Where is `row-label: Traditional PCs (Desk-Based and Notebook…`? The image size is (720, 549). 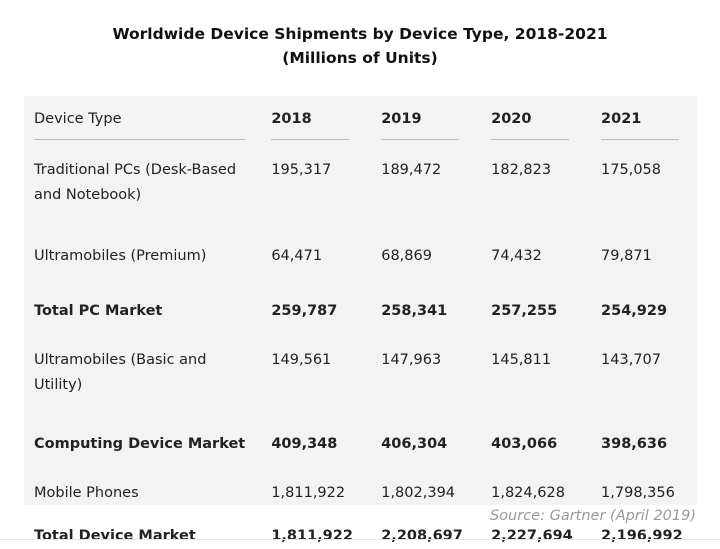 row-label: Traditional PCs (Desk-Based and Notebook… is located at coordinates (135, 182).